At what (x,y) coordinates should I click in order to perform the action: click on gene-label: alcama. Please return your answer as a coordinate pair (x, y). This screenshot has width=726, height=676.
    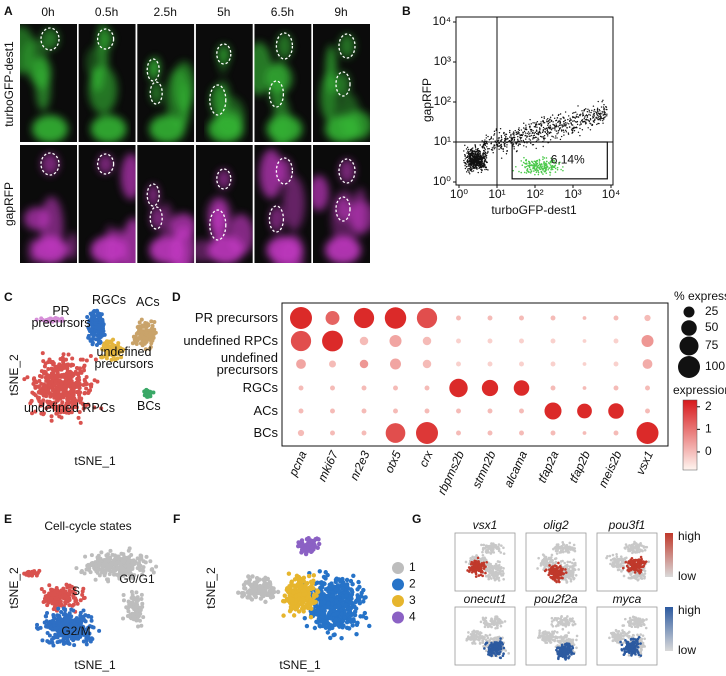
    Looking at the image, I should click on (515, 468).